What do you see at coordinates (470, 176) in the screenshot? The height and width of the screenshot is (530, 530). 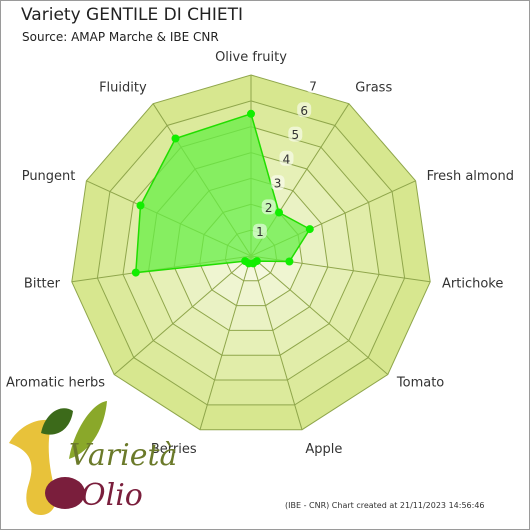 I see `category-label: Fresh almond` at bounding box center [470, 176].